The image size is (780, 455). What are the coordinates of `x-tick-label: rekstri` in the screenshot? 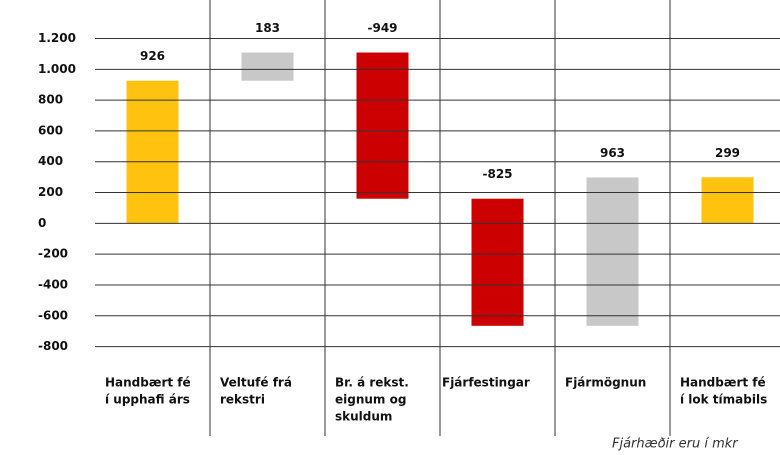 It's located at (242, 400).